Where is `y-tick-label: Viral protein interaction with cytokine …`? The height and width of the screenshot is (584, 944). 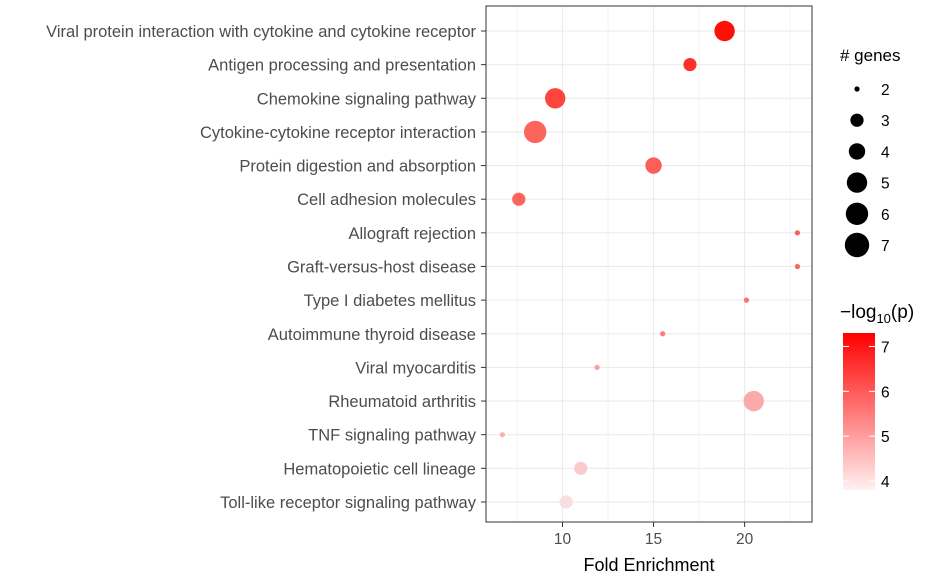
y-tick-label: Viral protein interaction with cytokine … is located at coordinates (261, 32).